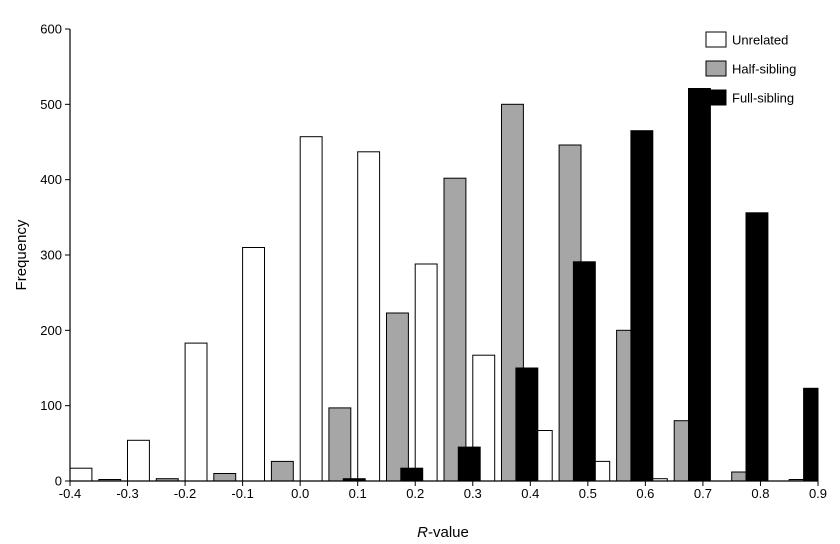  Describe the element at coordinates (760, 40) in the screenshot. I see `legend-label-unrelated: Unrelated` at that location.